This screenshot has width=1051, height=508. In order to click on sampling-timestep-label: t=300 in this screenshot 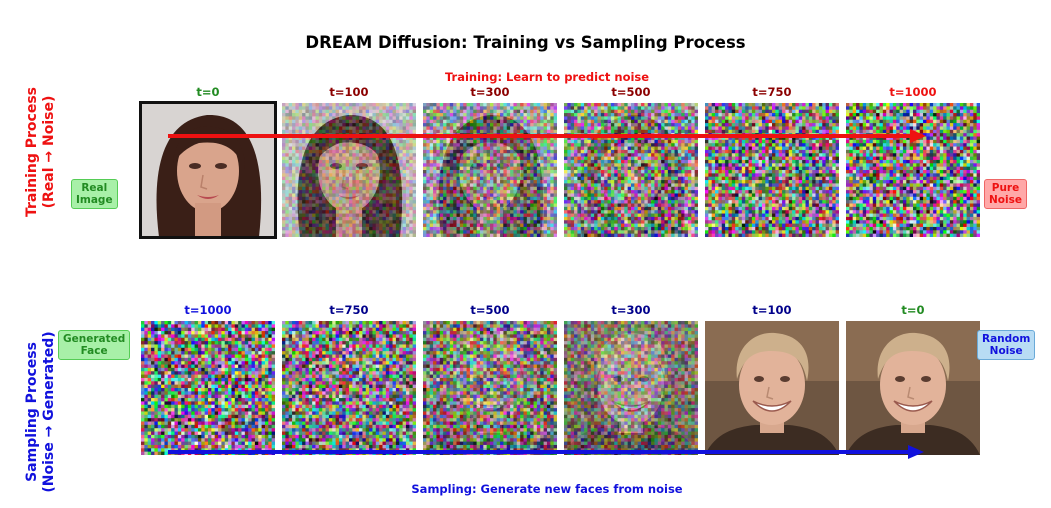, I will do `click(631, 310)`.